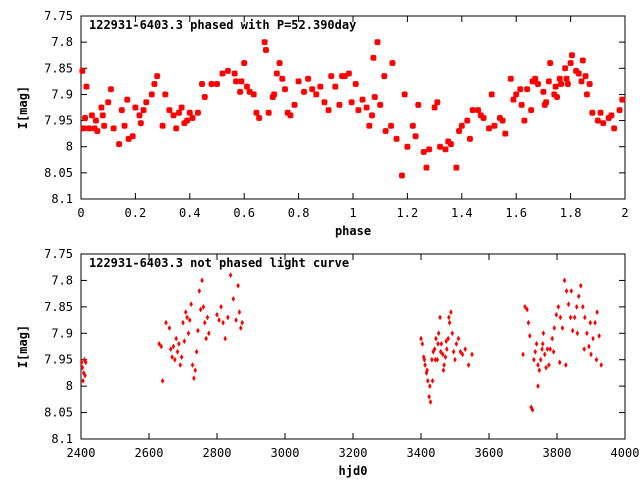  What do you see at coordinates (516, 213) in the screenshot?
I see `x-tick-label: 1.6` at bounding box center [516, 213].